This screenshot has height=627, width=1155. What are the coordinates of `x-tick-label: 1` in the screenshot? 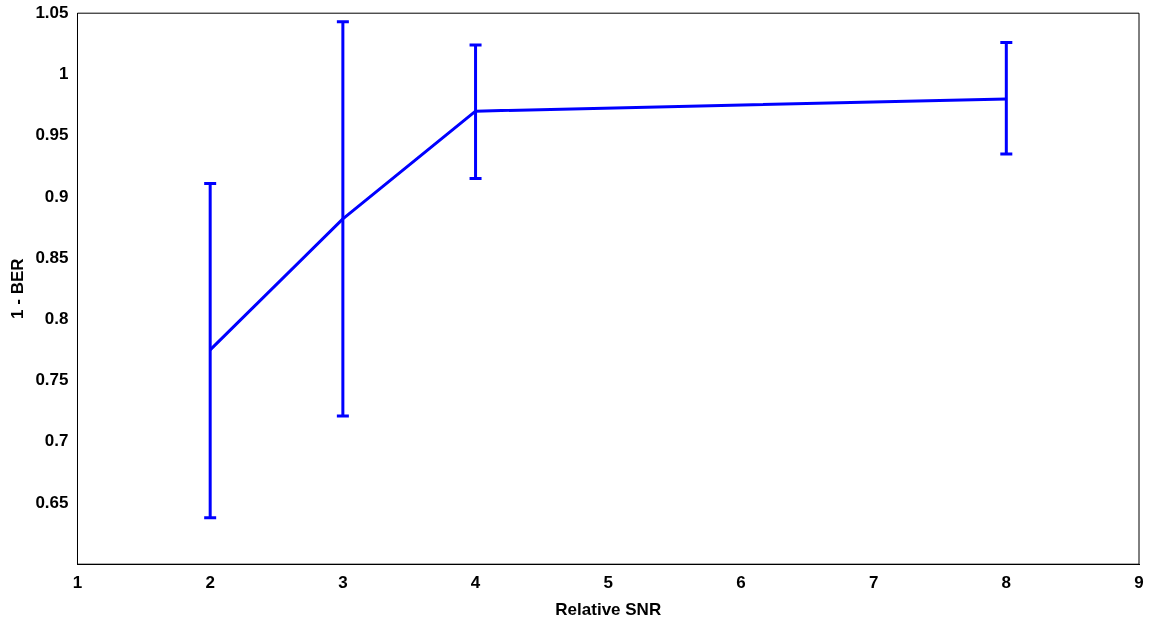 It's located at (77, 583).